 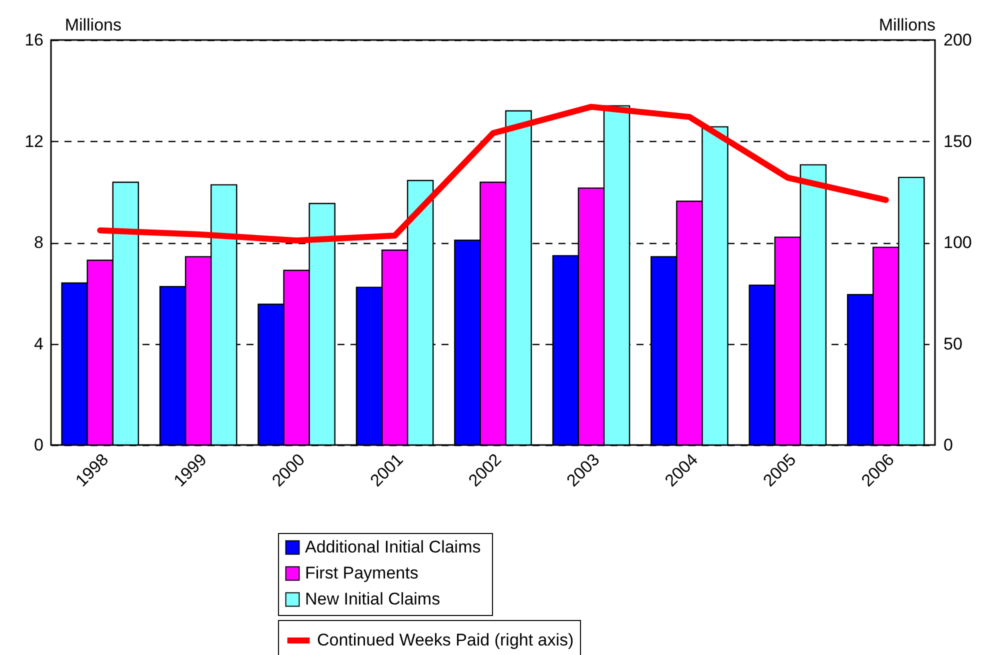 What do you see at coordinates (372, 599) in the screenshot?
I see `legend-label: New Initial Claims` at bounding box center [372, 599].